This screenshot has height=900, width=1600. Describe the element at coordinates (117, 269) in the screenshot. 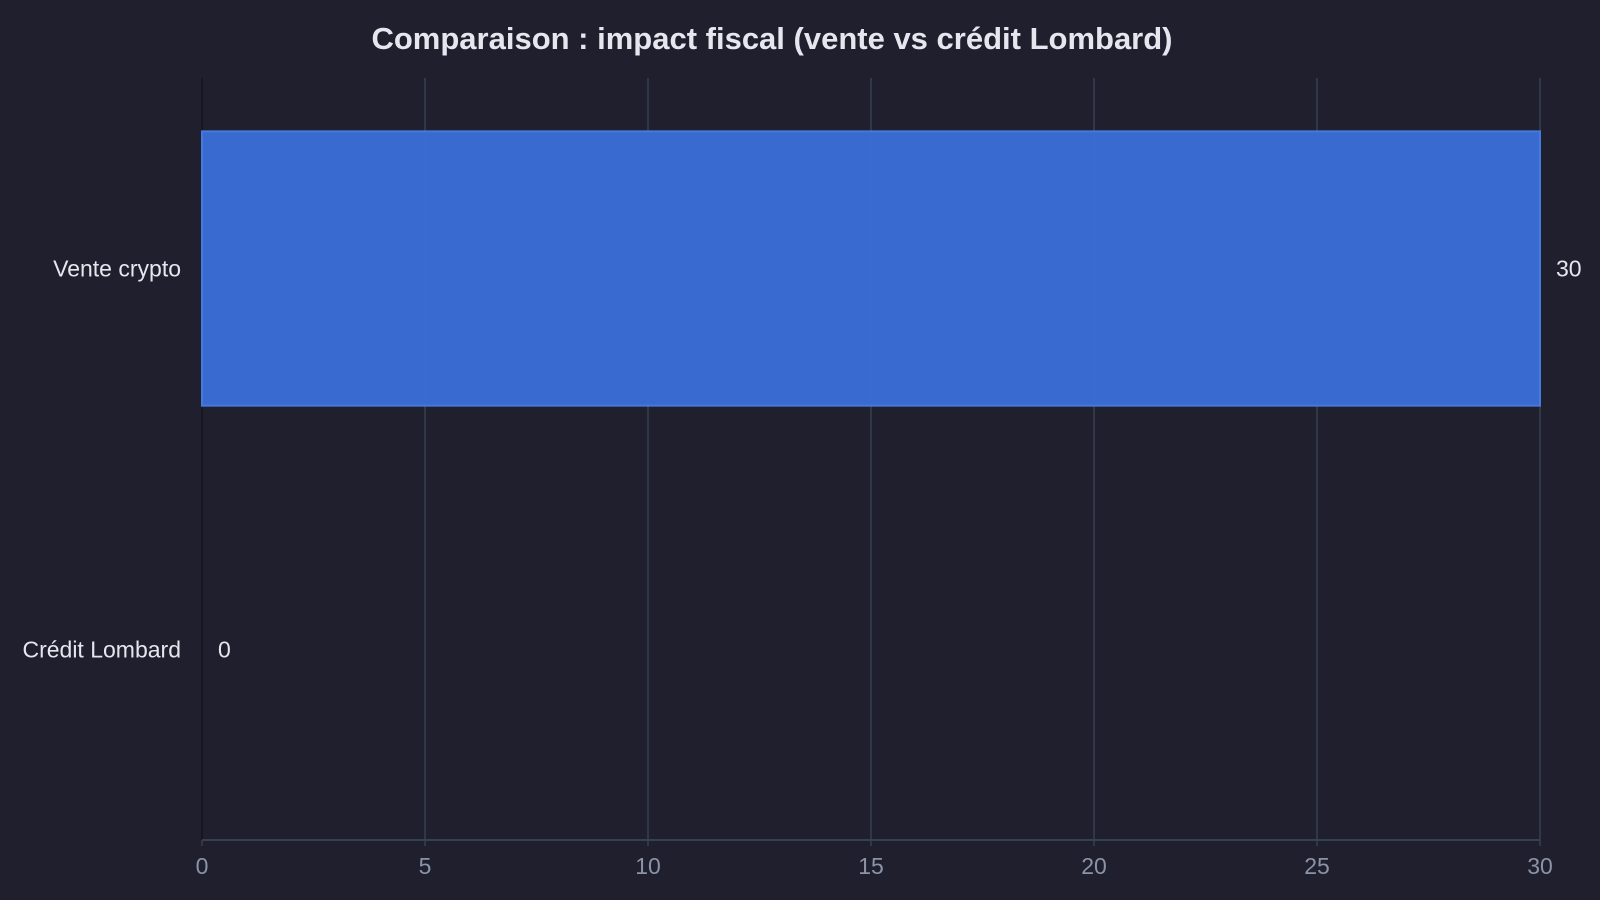

I see `category-label: Vente crypto` at that location.